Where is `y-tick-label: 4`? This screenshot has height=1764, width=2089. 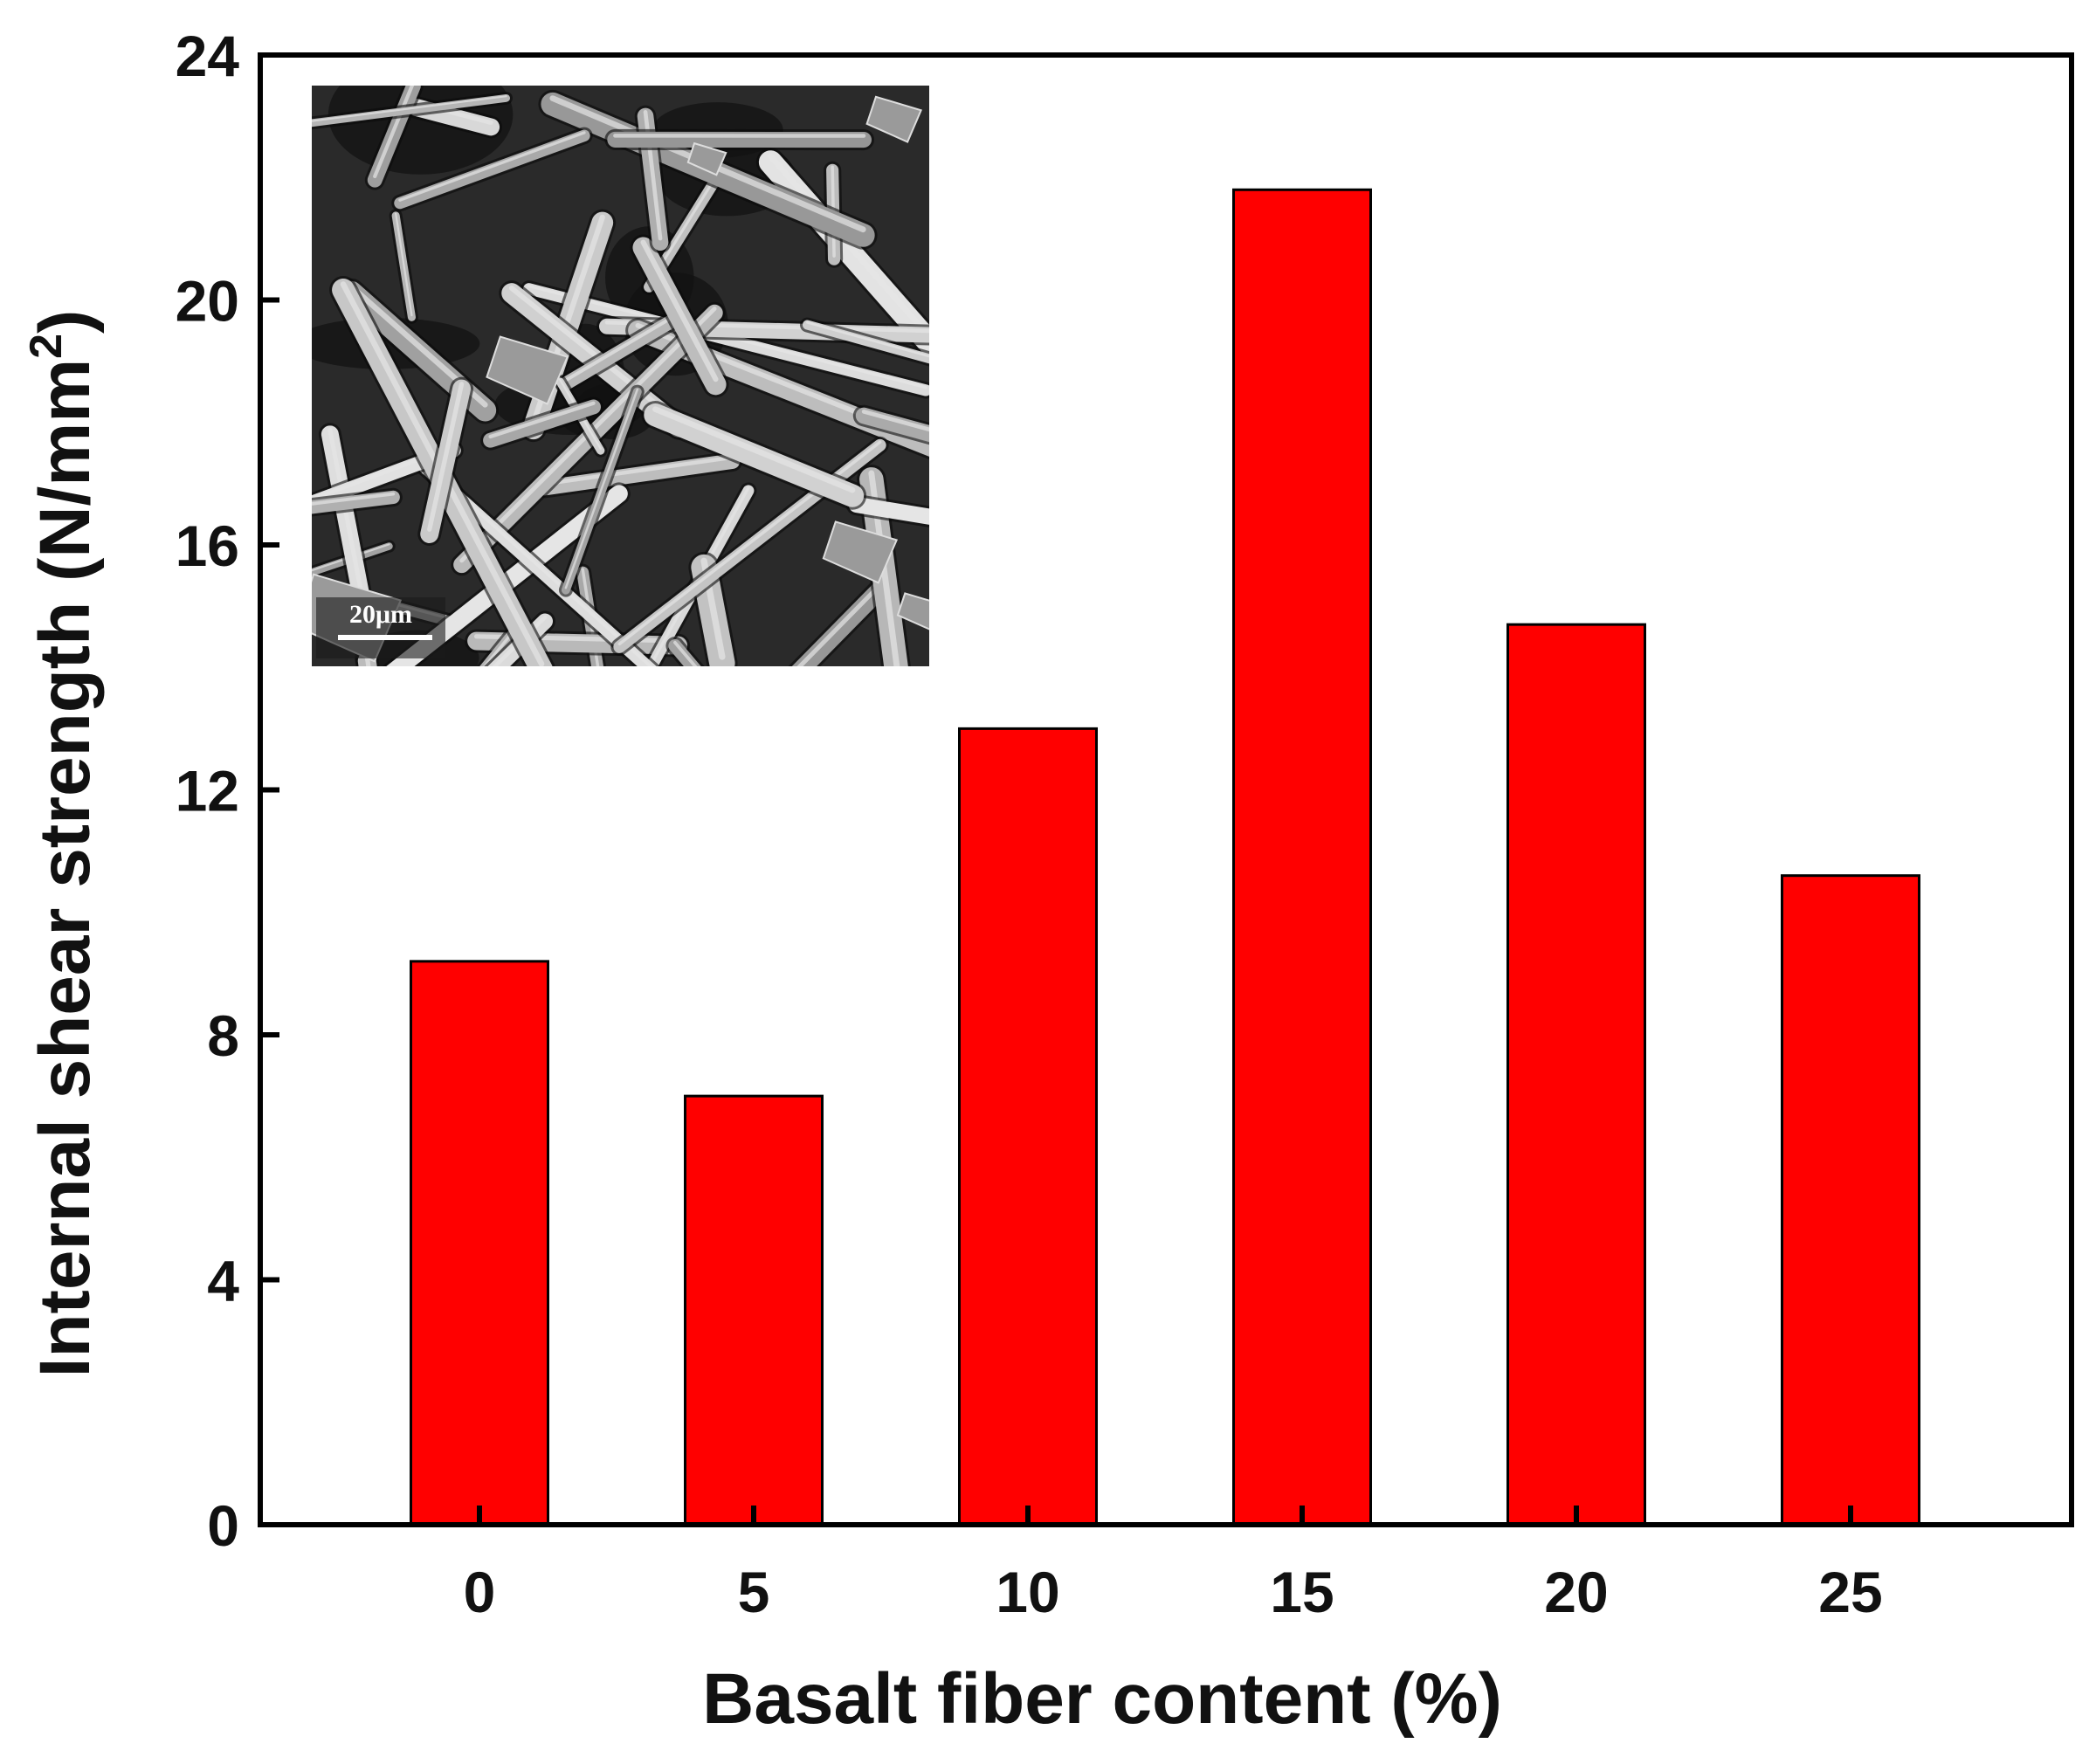
y-tick-label: 4 is located at coordinates (223, 1281).